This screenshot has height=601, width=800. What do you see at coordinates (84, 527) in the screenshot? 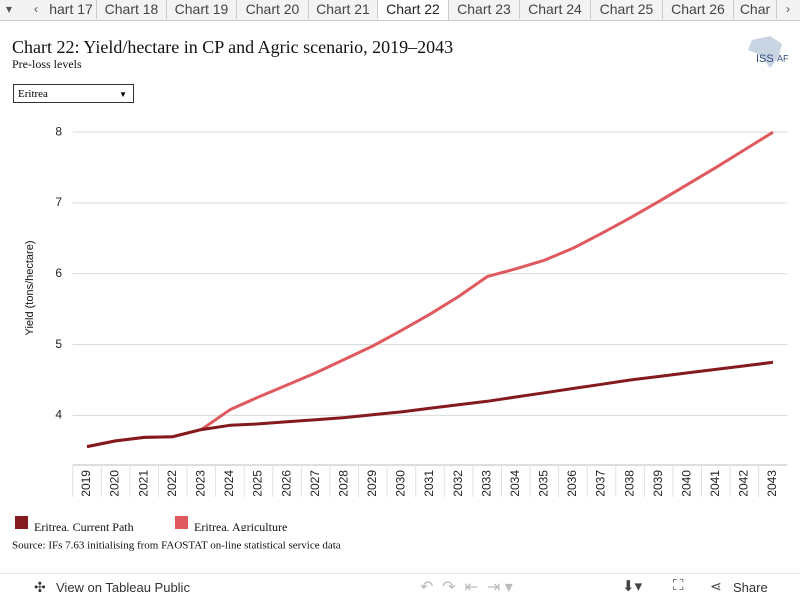
I see `legend-label: Eritrea, Current Path` at bounding box center [84, 527].